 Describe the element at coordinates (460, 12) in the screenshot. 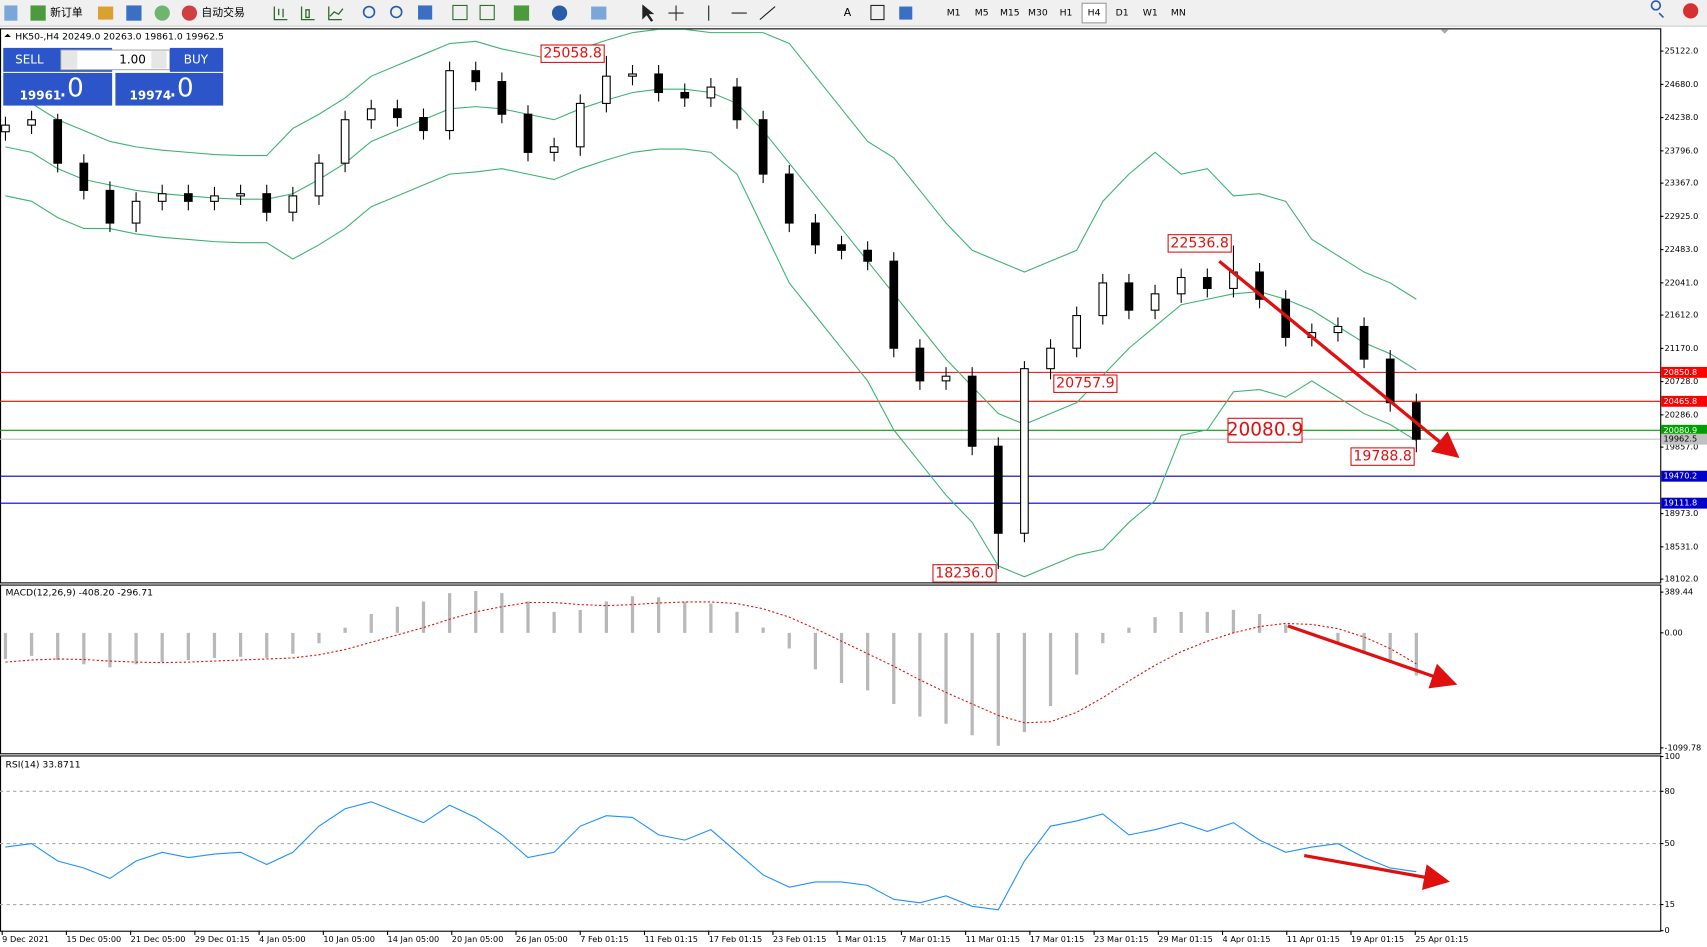

I see `scroll-icon` at that location.